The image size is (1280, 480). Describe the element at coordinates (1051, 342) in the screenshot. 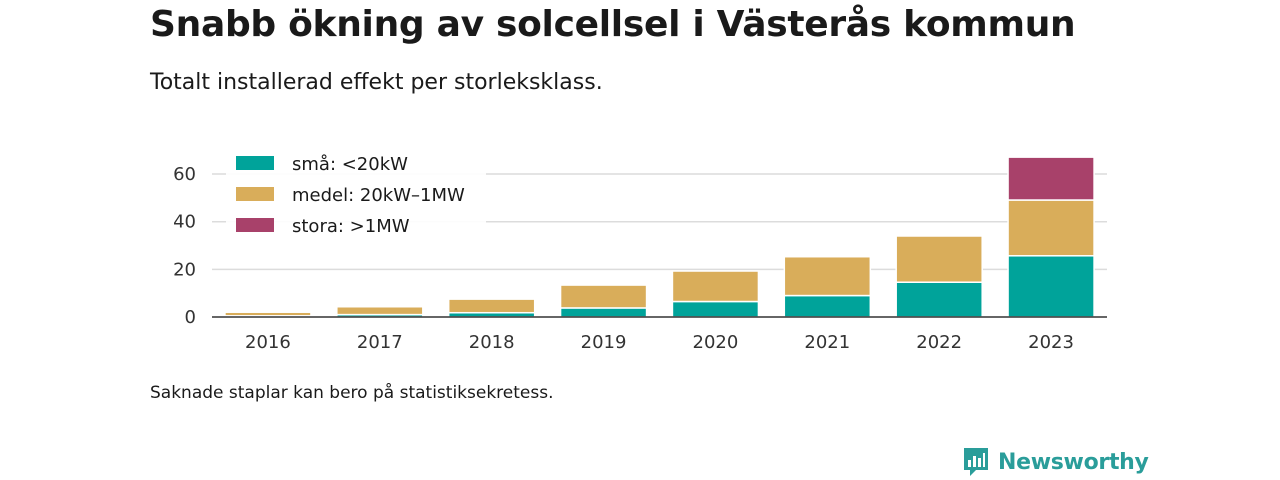

I see `x-tick-label: 2023` at that location.